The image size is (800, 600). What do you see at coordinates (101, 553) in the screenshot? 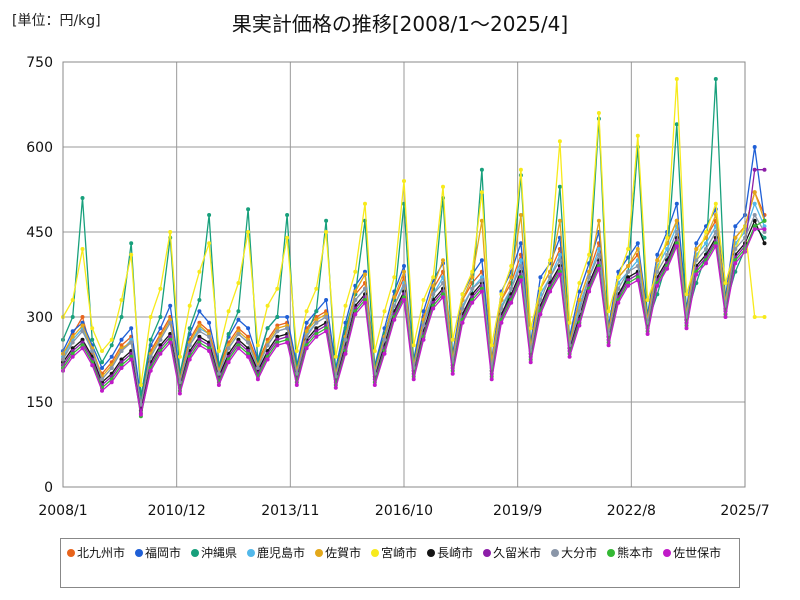
I see `legend-label: 北九州市` at bounding box center [101, 553].